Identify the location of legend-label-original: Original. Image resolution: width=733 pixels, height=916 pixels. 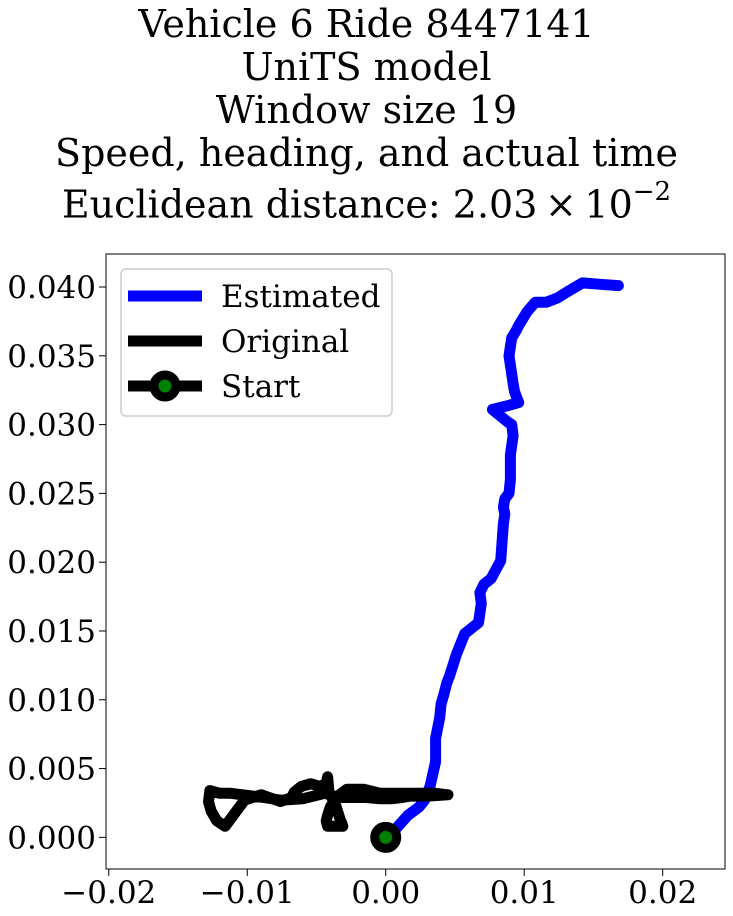
(285, 342).